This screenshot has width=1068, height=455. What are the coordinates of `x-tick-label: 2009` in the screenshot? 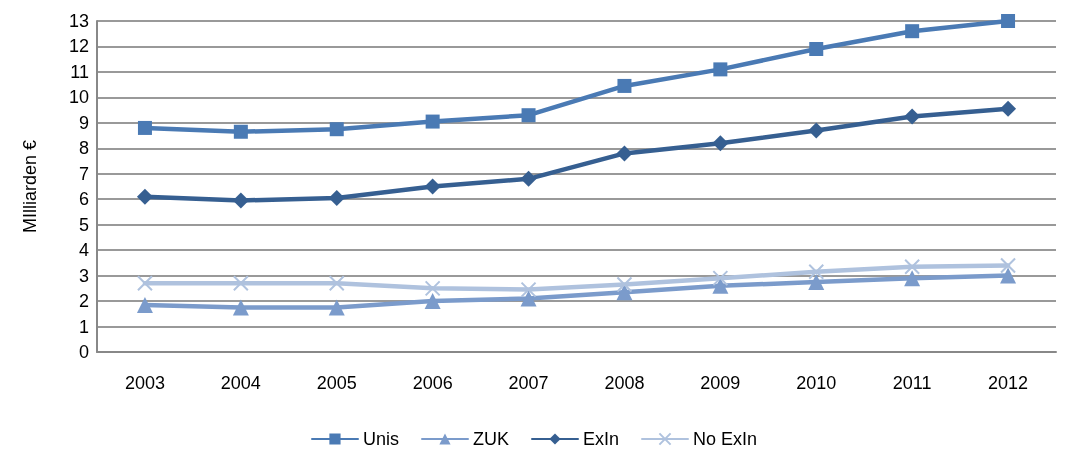 It's located at (720, 383).